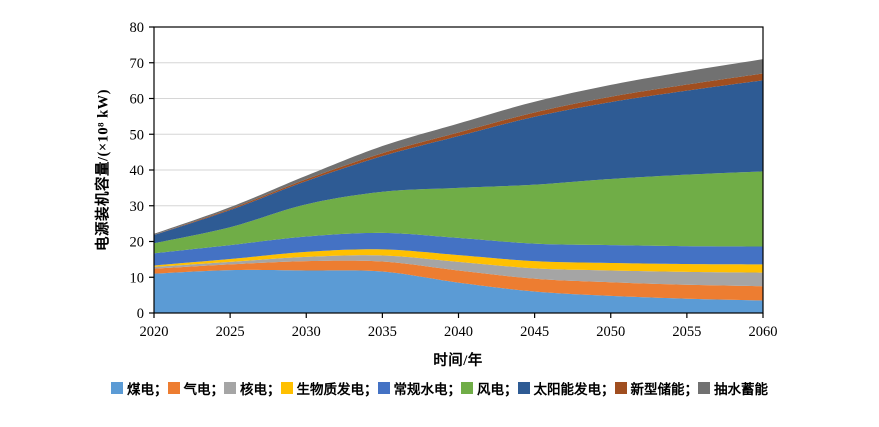 Image resolution: width=879 pixels, height=427 pixels. I want to click on x-tick-label: 2045, so click(534, 332).